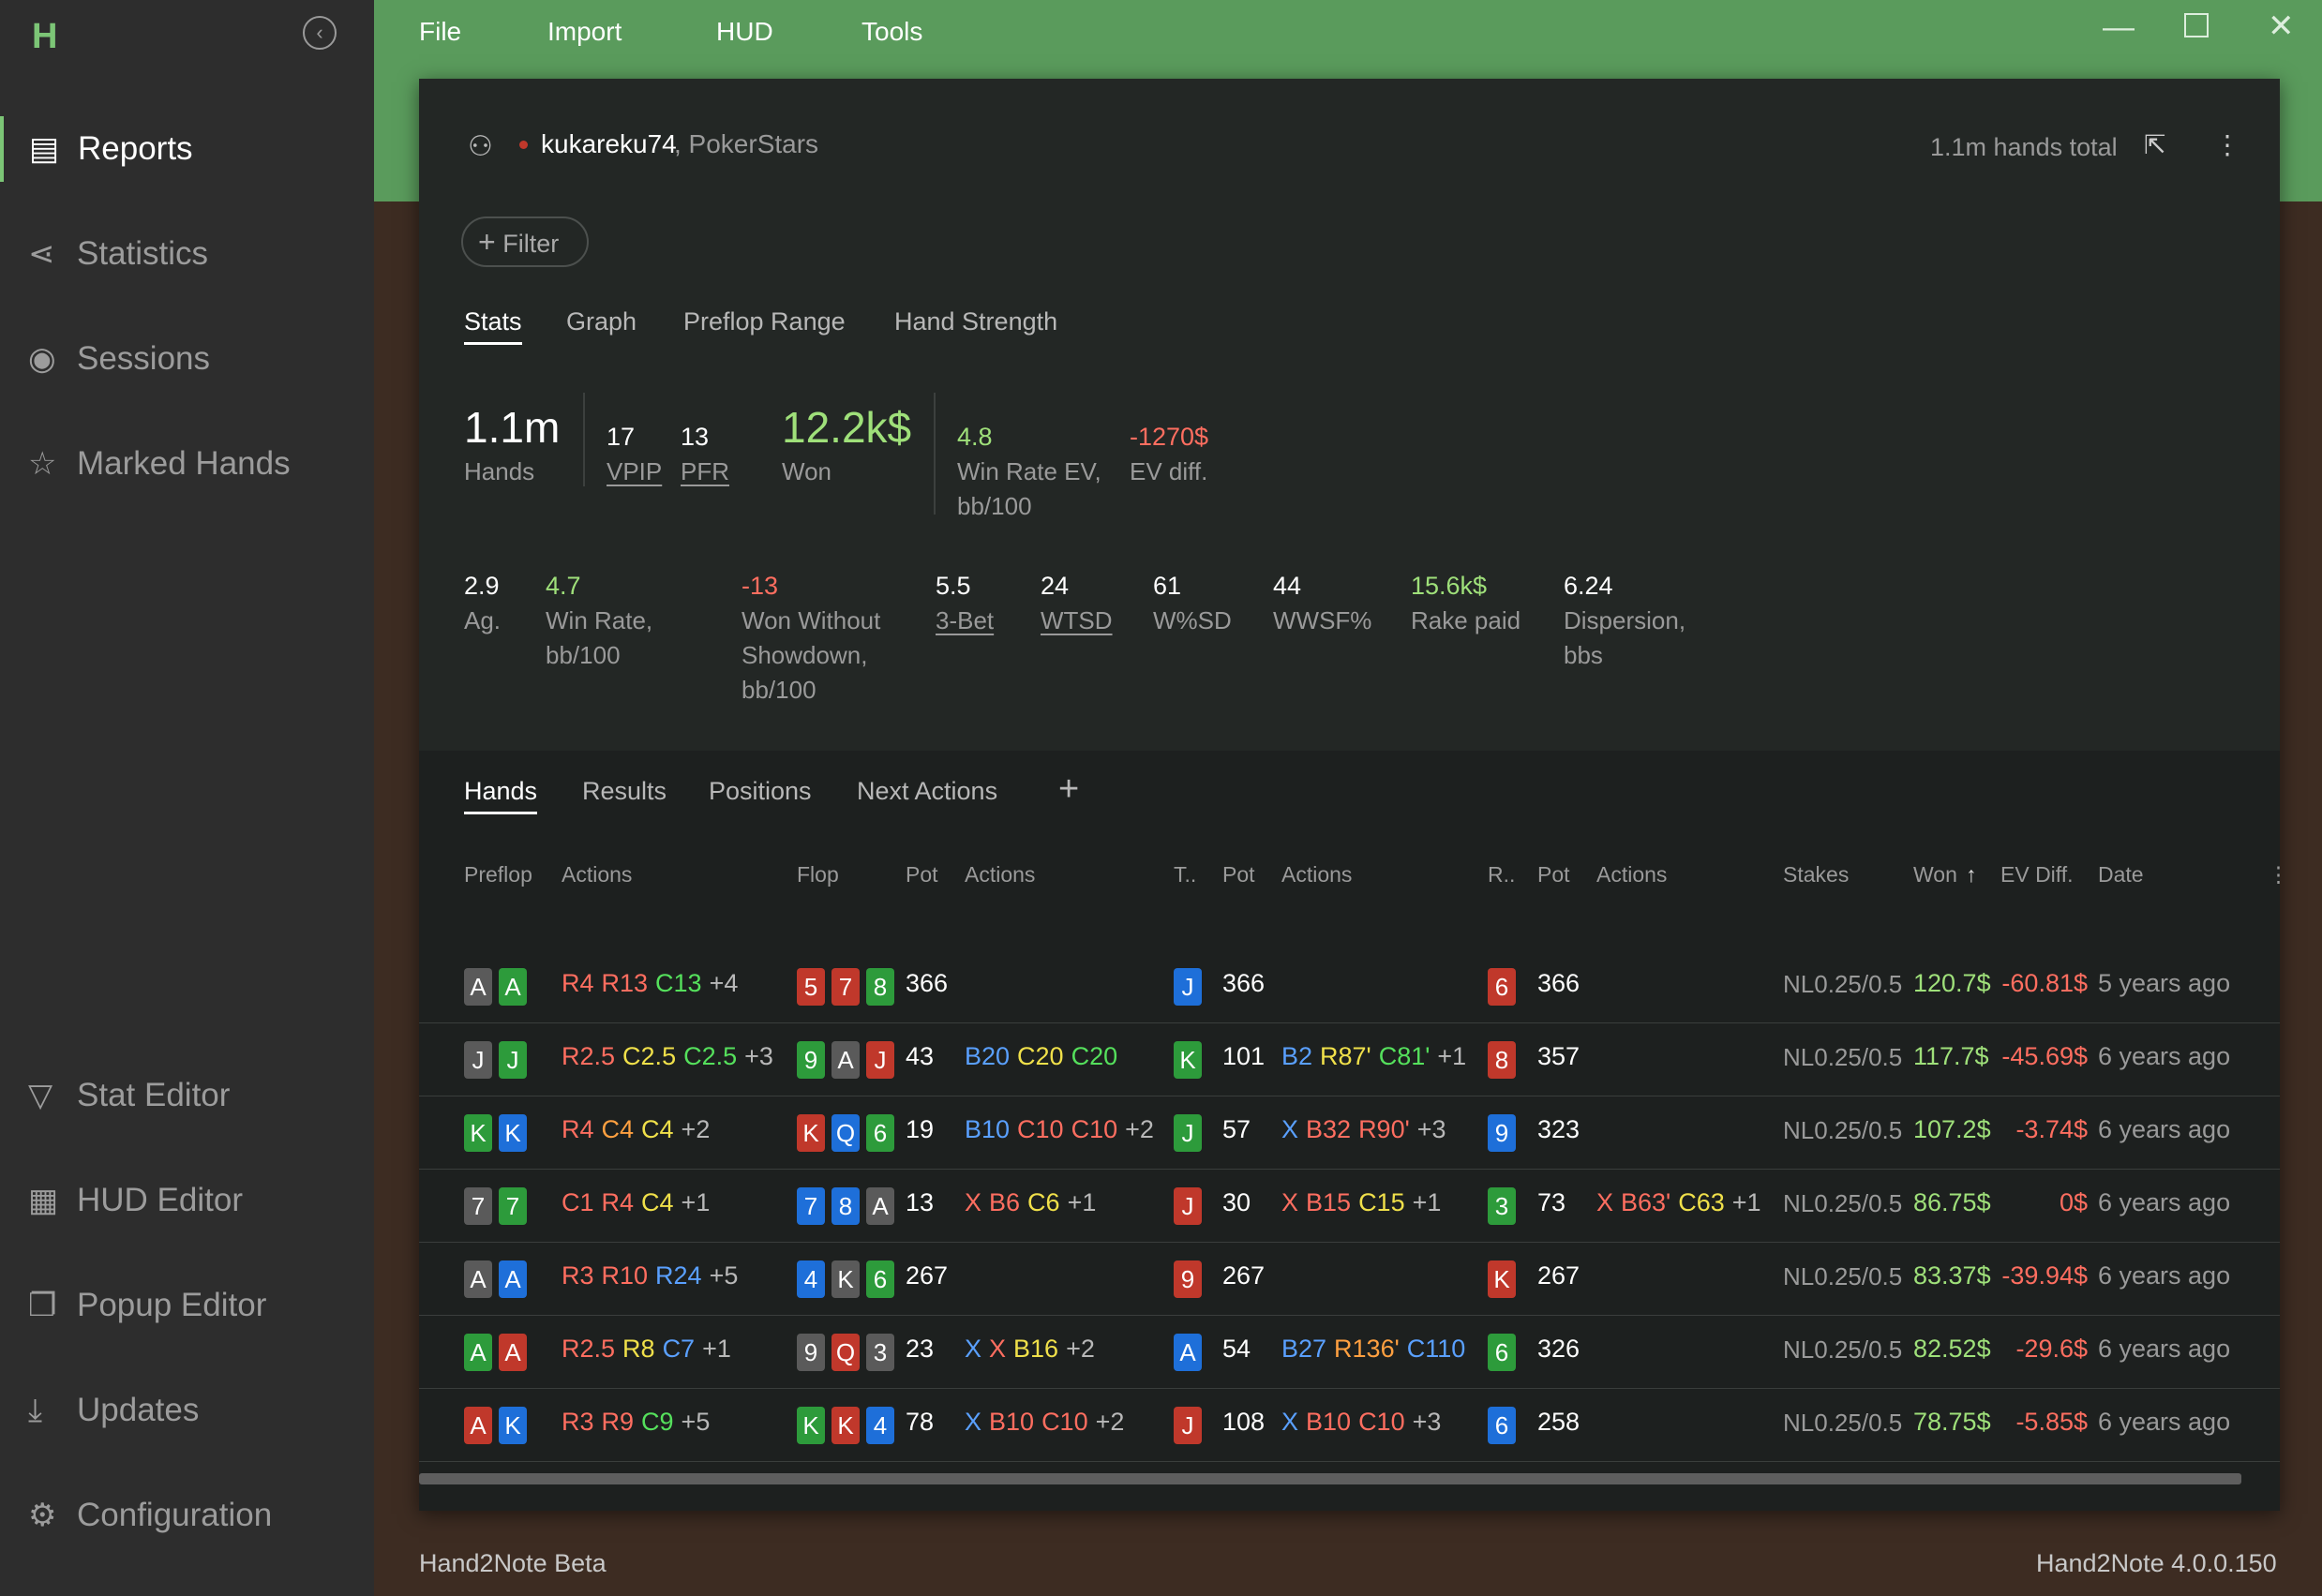 The width and height of the screenshot is (2322, 1596). Describe the element at coordinates (927, 791) in the screenshot. I see `subtab-next-actions: Next Actions` at that location.